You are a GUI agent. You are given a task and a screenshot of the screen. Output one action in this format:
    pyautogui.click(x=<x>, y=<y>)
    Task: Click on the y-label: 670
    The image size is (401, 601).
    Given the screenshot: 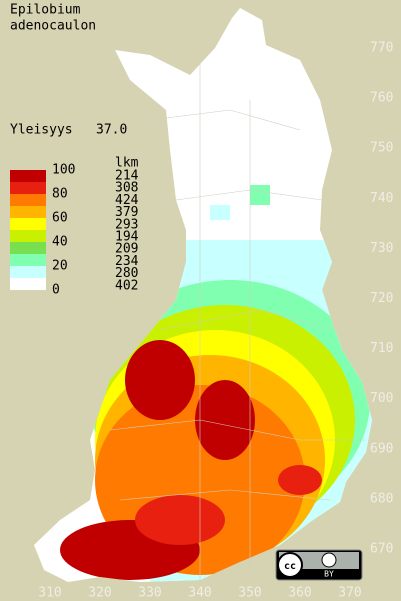 What is the action you would take?
    pyautogui.click(x=381, y=549)
    